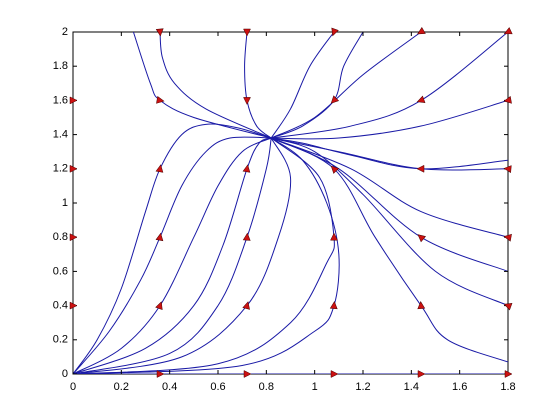  I want to click on x-tick-label: 1, so click(315, 387).